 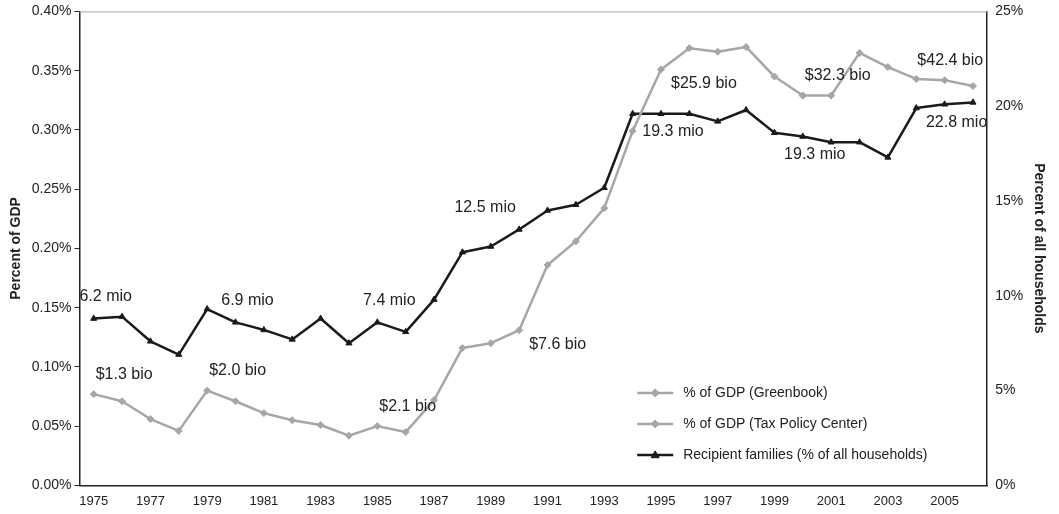 I want to click on annotation: $42.4 bio, so click(x=950, y=59).